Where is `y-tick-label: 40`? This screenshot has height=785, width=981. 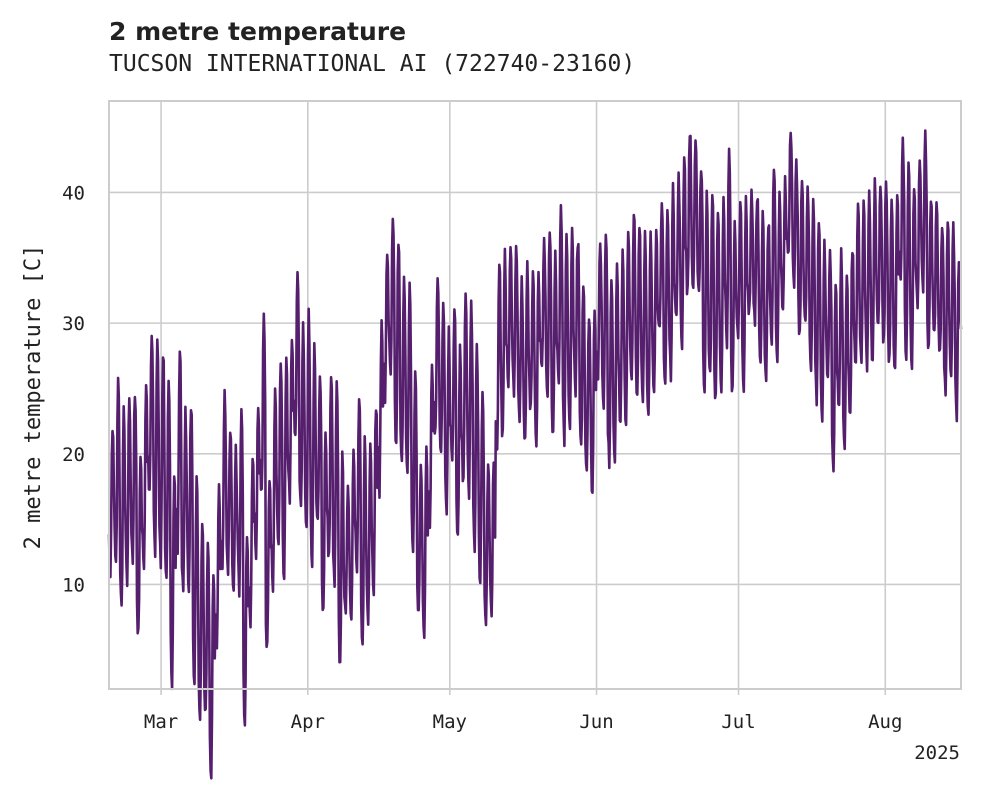 y-tick-label: 40 is located at coordinates (73, 193).